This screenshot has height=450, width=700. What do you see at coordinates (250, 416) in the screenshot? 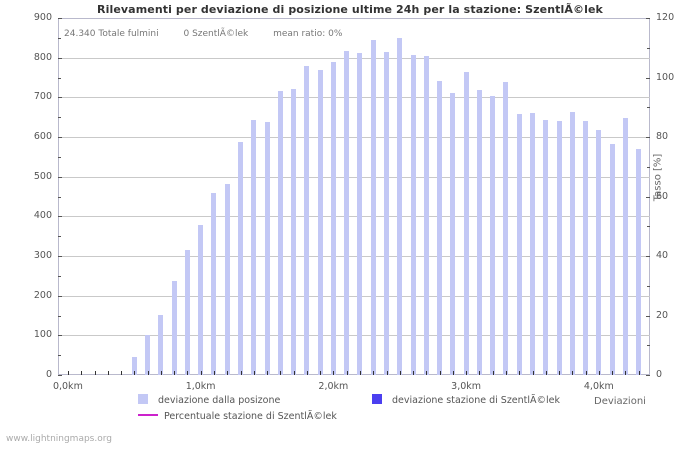
I see `legend-label: Percentuale stazione di SzentlÃ©lek` at bounding box center [250, 416].